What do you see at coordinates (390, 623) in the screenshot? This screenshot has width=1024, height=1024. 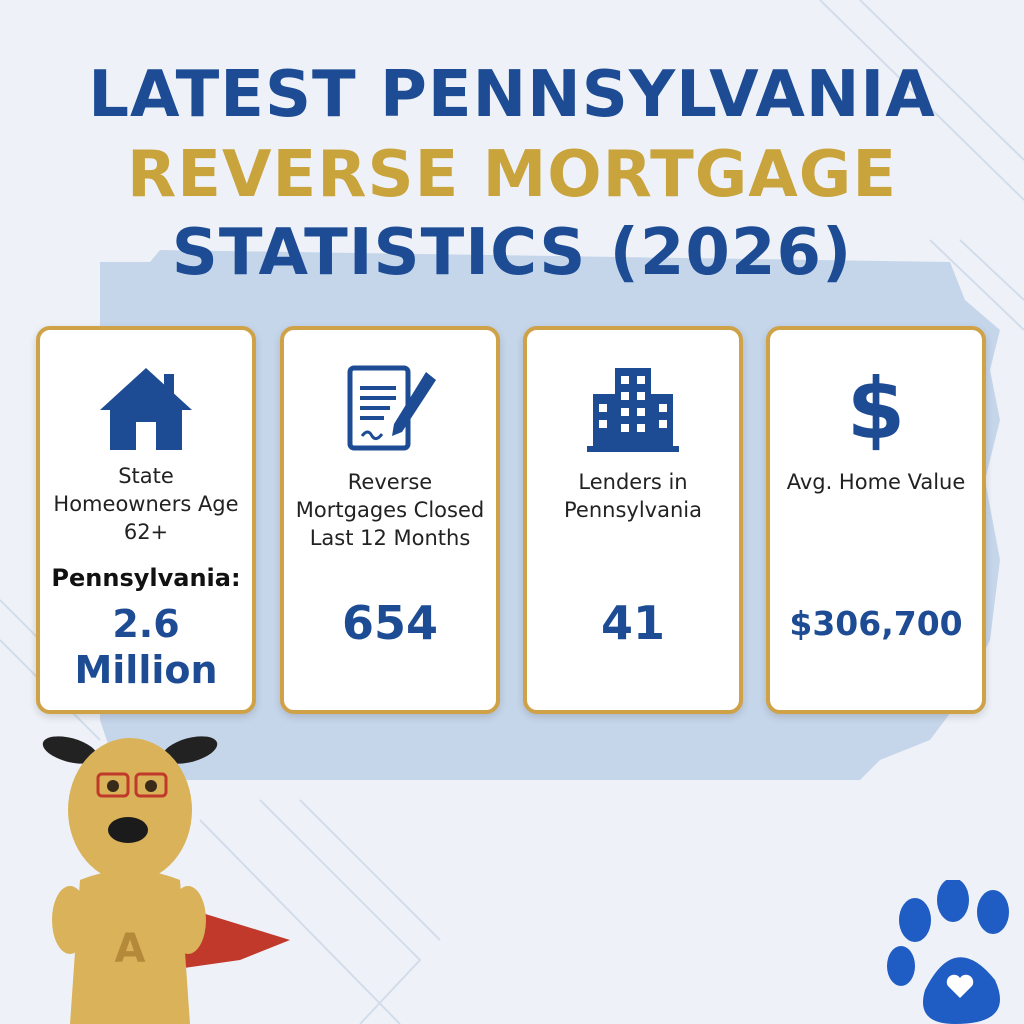 I see `card-value: 654` at bounding box center [390, 623].